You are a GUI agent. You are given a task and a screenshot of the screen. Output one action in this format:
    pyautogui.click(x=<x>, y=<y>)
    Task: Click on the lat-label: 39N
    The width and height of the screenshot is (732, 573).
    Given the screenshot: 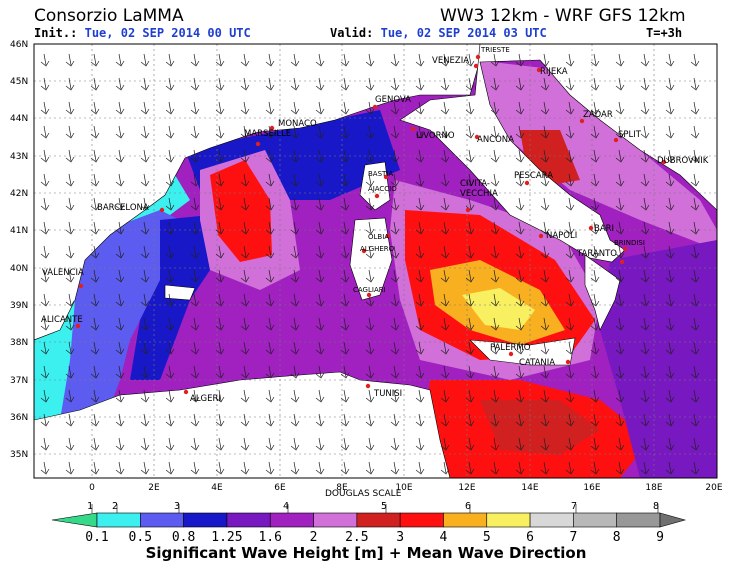 What is the action you would take?
    pyautogui.click(x=19, y=306)
    